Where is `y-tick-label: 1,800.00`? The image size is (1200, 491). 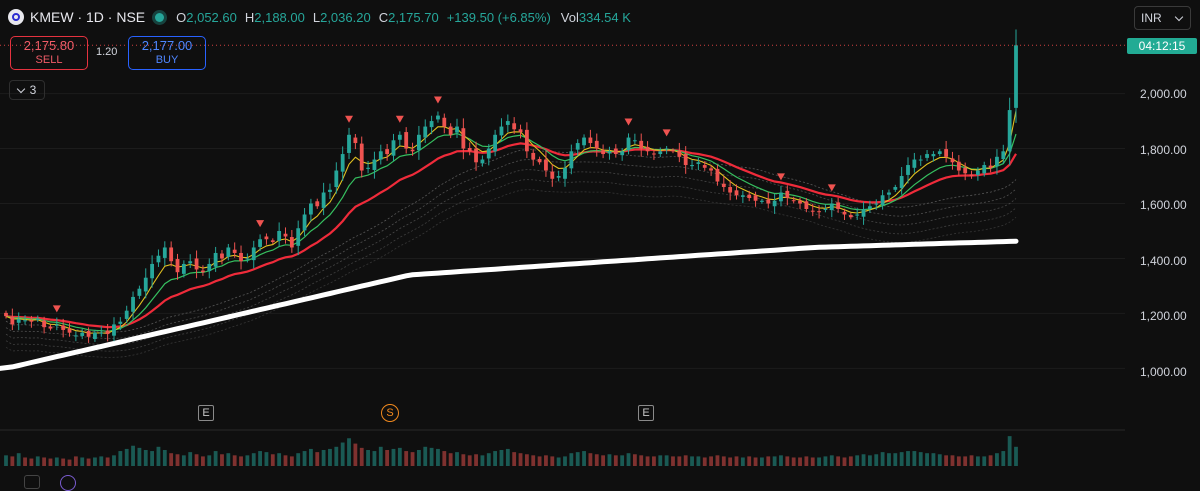 y-tick-label: 1,800.00 is located at coordinates (1163, 150).